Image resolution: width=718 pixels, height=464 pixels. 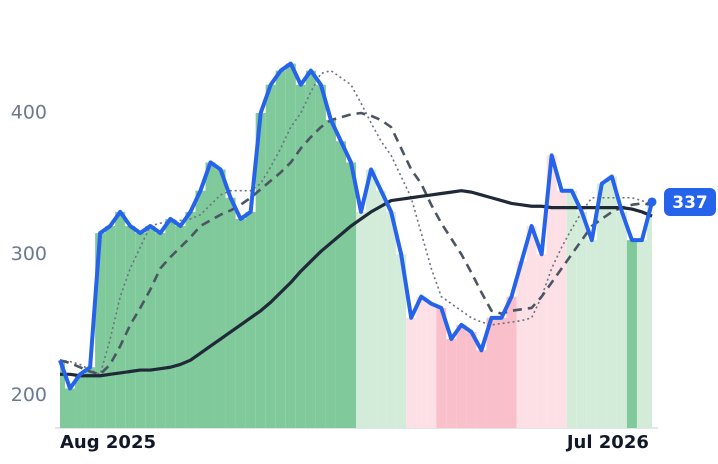 I want to click on last-value-badge, so click(x=690, y=201).